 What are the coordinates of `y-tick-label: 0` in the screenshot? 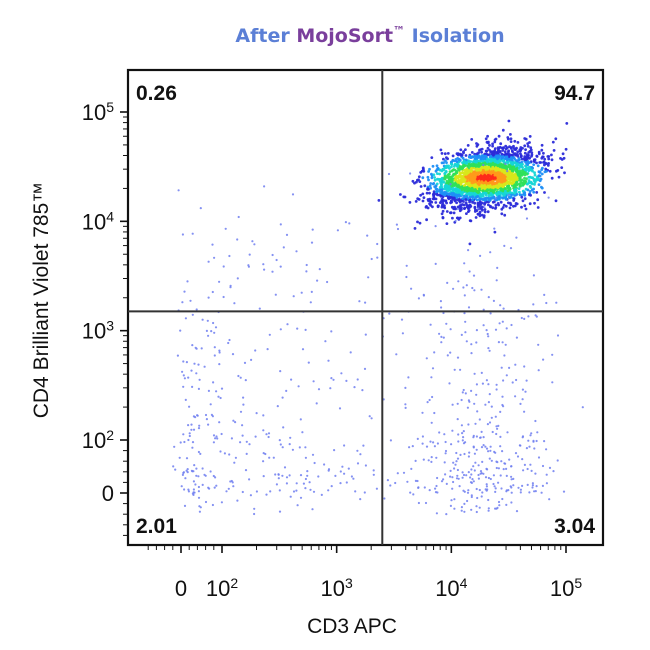 It's located at (108, 493).